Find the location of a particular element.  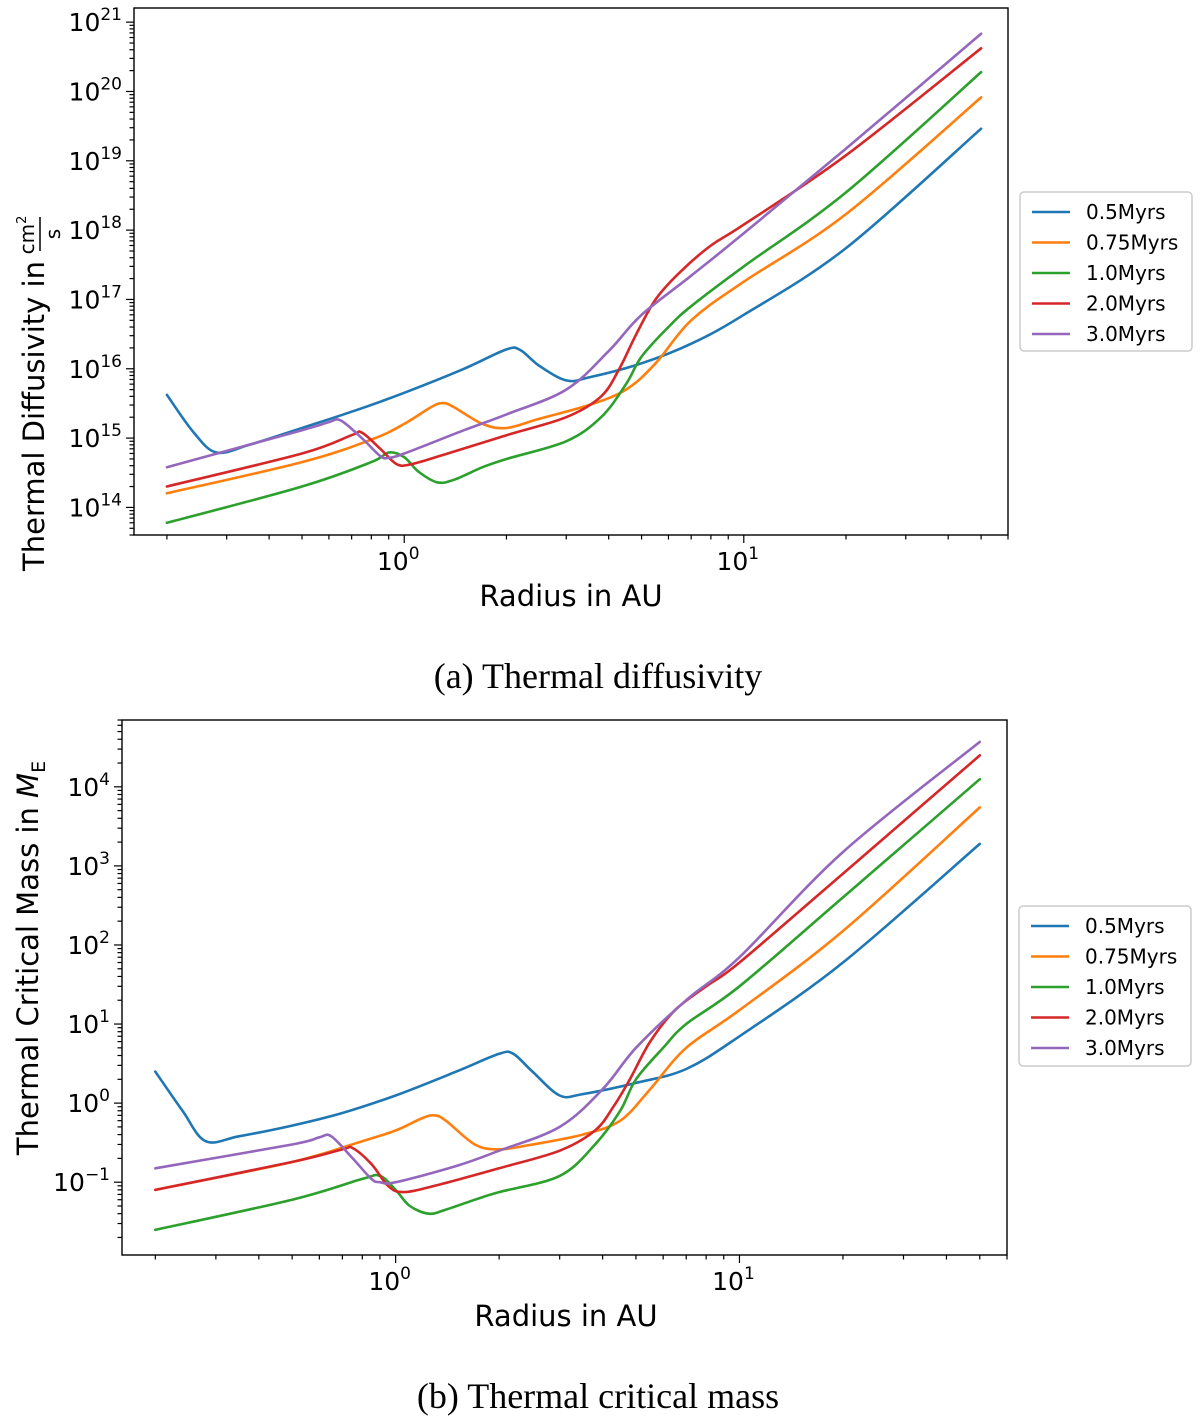

y-tick-label: 10⁻¹ is located at coordinates (81, 1181).